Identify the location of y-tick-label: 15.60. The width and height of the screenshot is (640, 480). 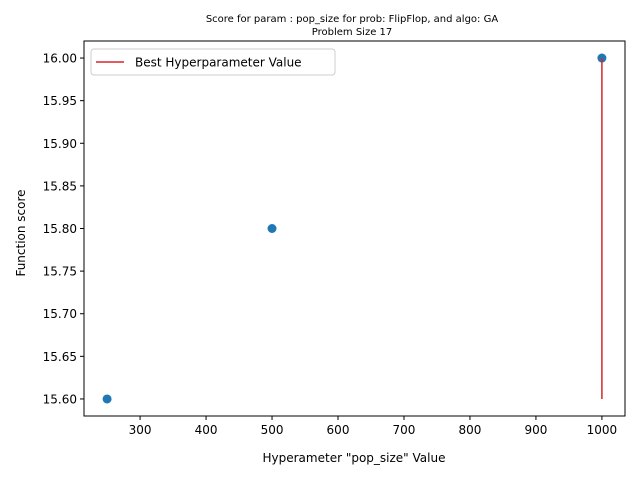
(60, 399).